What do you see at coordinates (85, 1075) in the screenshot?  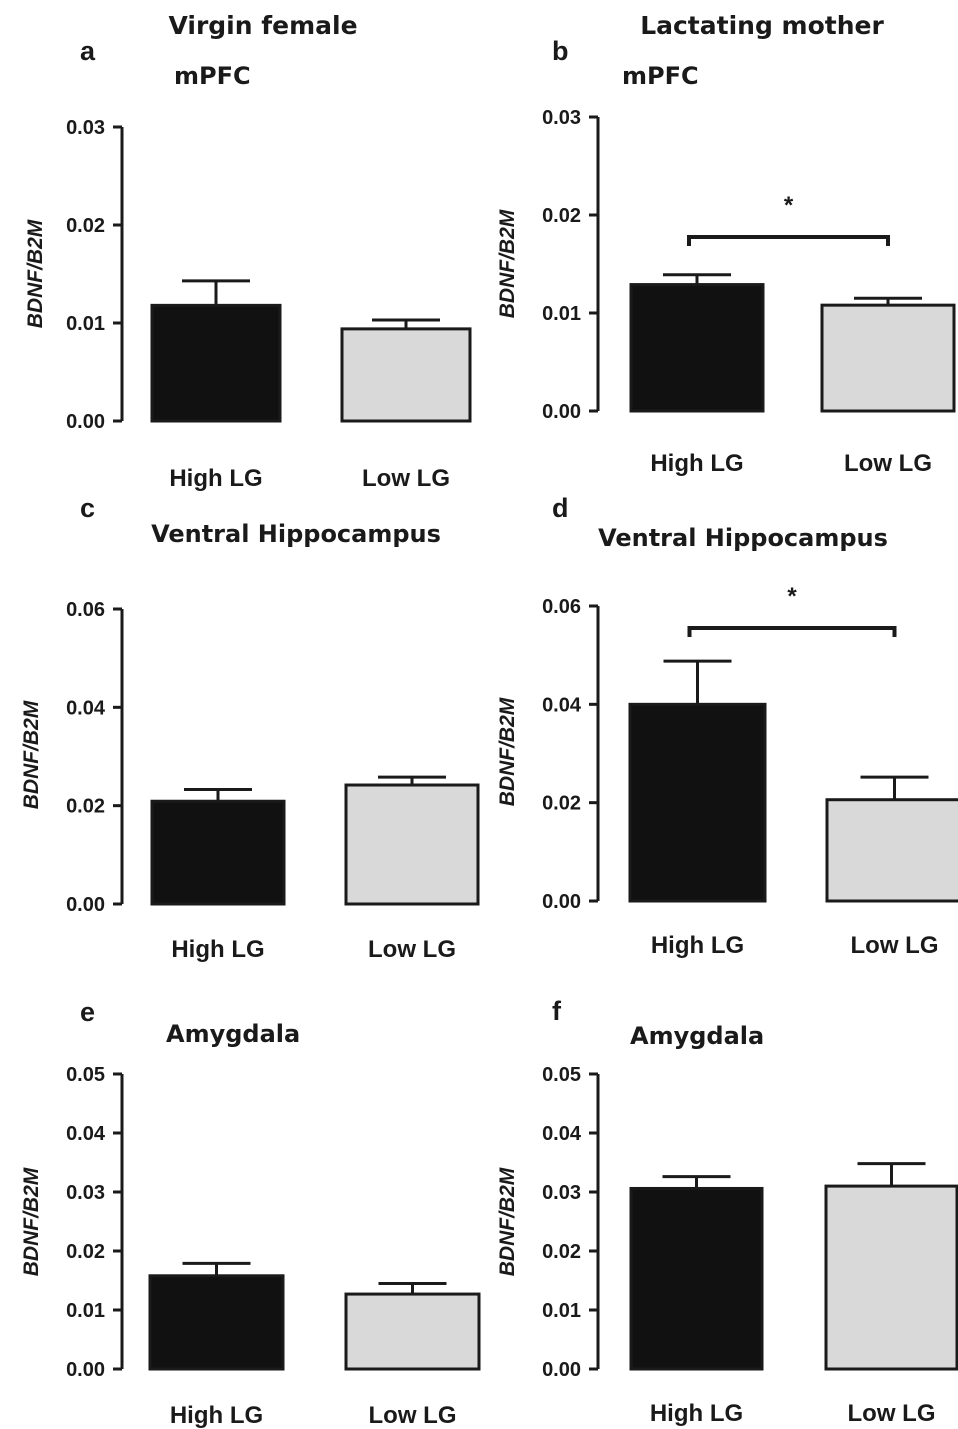 I see `y-tick-label-e: 0.05` at bounding box center [85, 1075].